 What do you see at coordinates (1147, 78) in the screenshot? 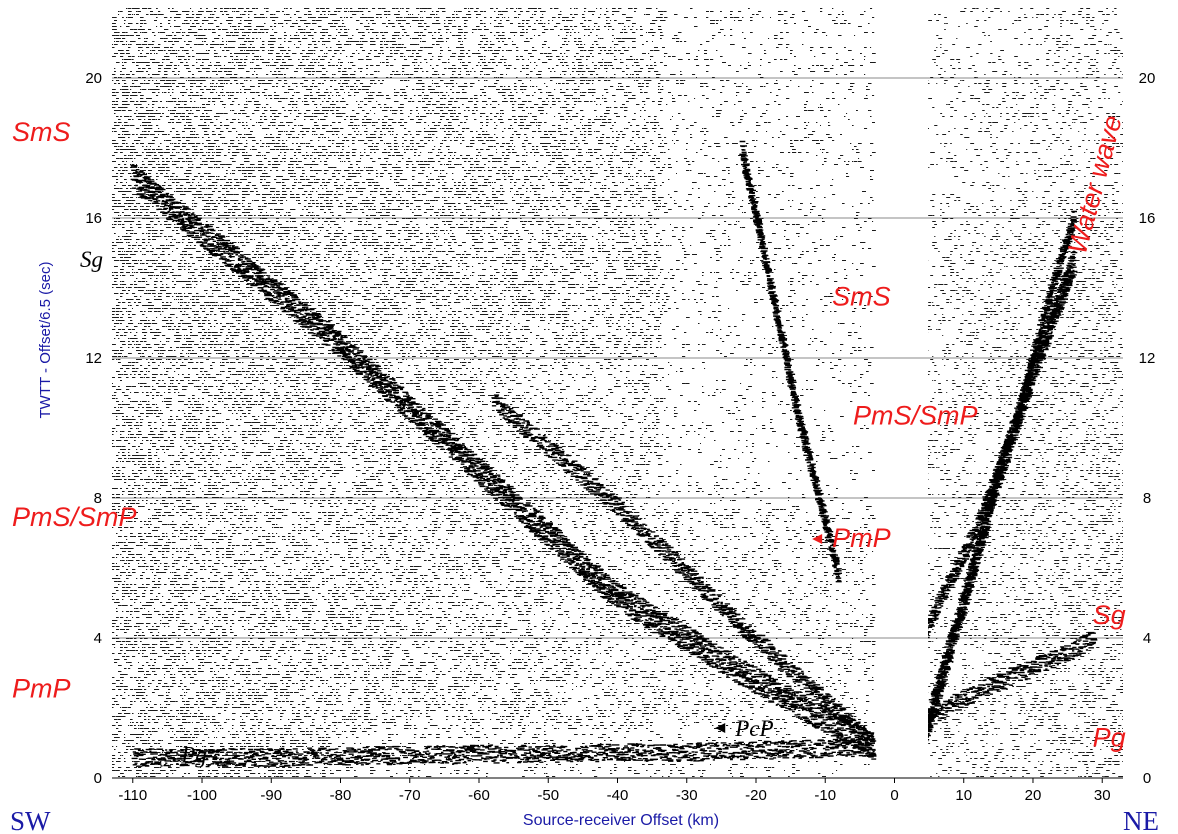
I see `y-tick-label-right: 20` at bounding box center [1147, 78].